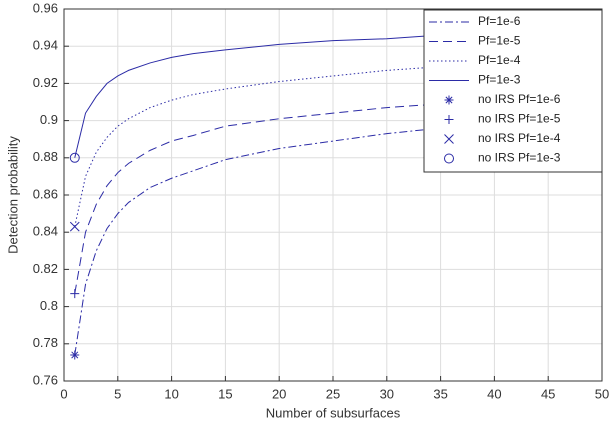 This screenshot has width=614, height=426. What do you see at coordinates (63, 393) in the screenshot?
I see `x-tick-label: 0` at bounding box center [63, 393].